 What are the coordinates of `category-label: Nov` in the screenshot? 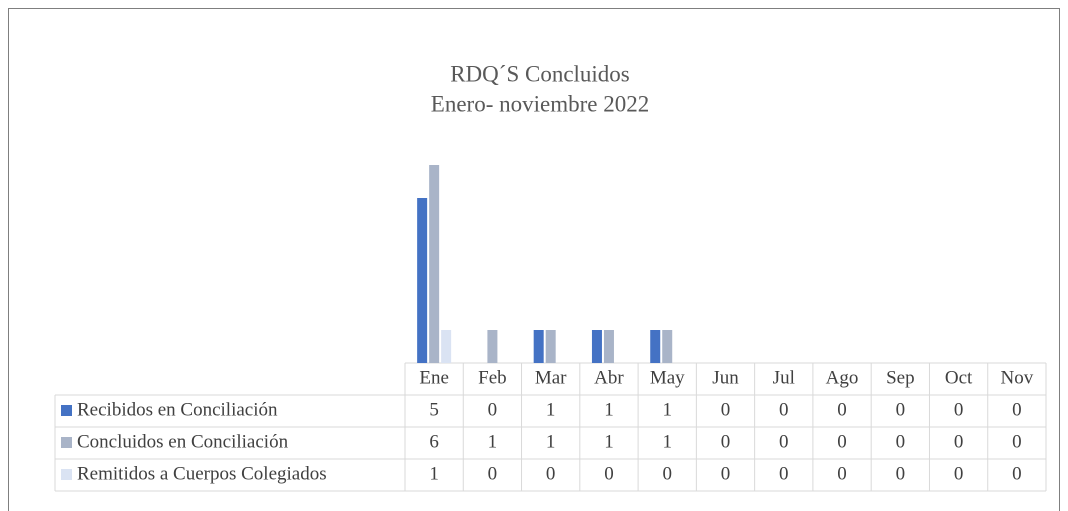 It's located at (1016, 377).